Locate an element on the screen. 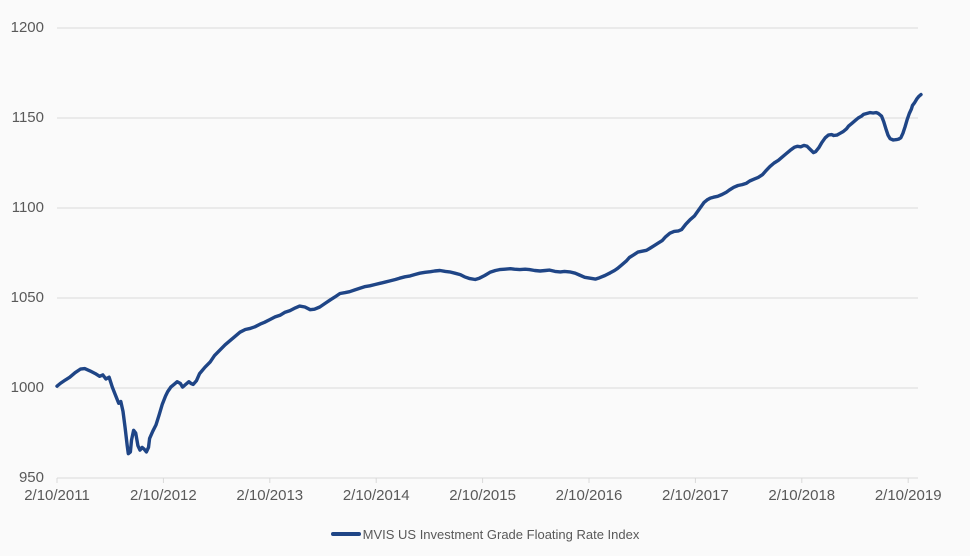 This screenshot has height=556, width=970. y-tick-label: 1200 is located at coordinates (27, 27).